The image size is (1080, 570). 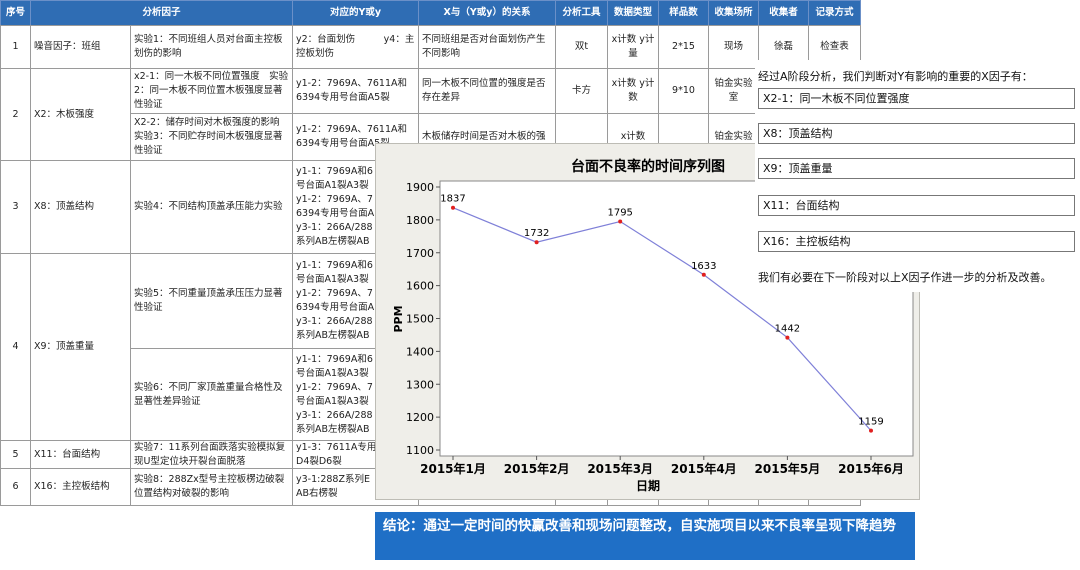 What do you see at coordinates (15, 487) in the screenshot?
I see `row-number: 6` at bounding box center [15, 487].